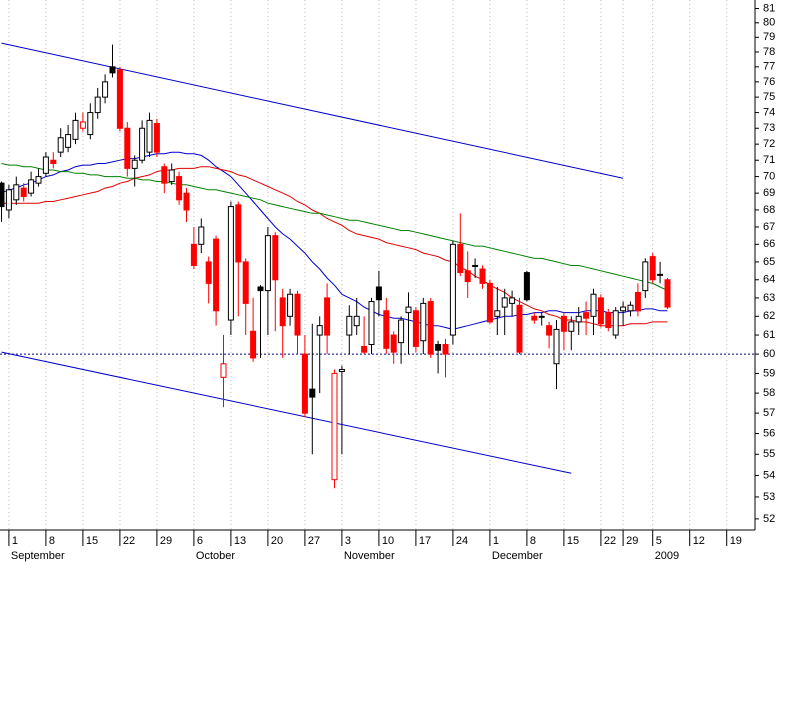  I want to click on y-tick-label: 59, so click(769, 373).